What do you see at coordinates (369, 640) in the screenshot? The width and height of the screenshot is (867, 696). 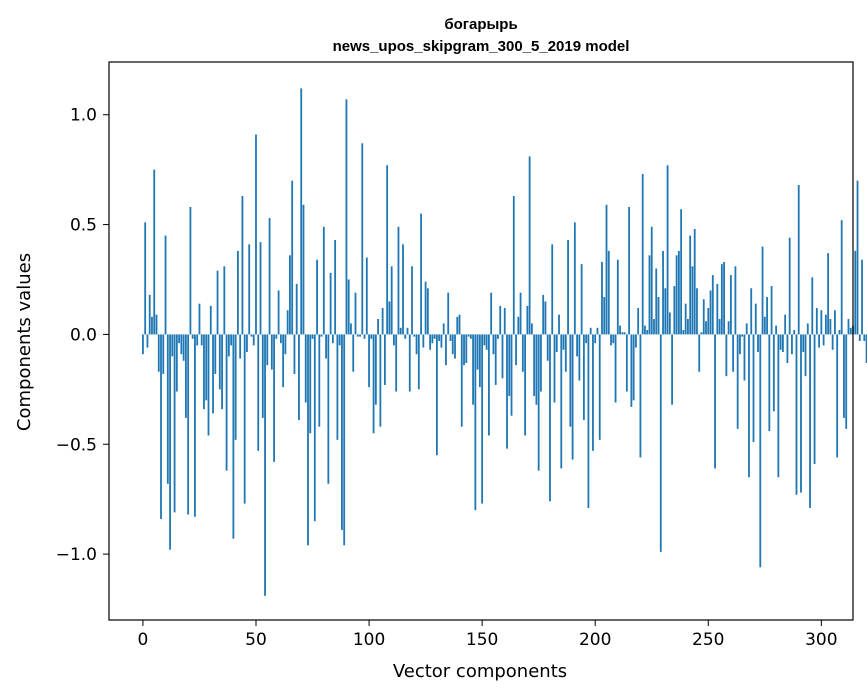 I see `x-tick-label: 100` at bounding box center [369, 640].